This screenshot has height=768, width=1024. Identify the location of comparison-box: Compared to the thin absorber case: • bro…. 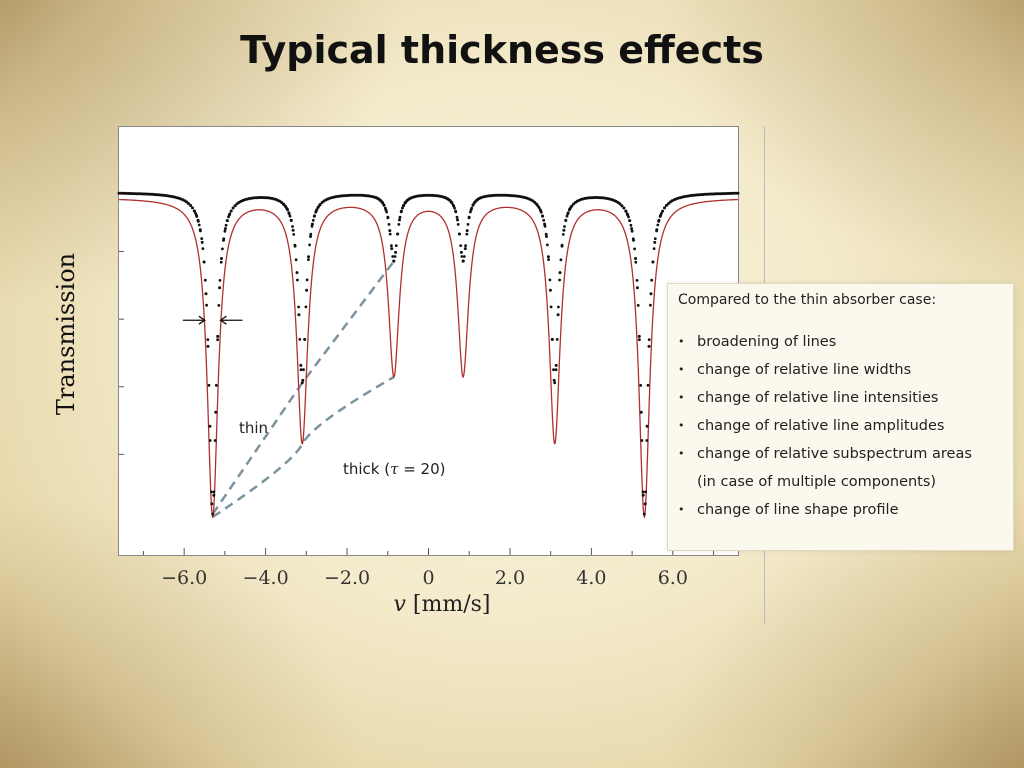
(840, 417).